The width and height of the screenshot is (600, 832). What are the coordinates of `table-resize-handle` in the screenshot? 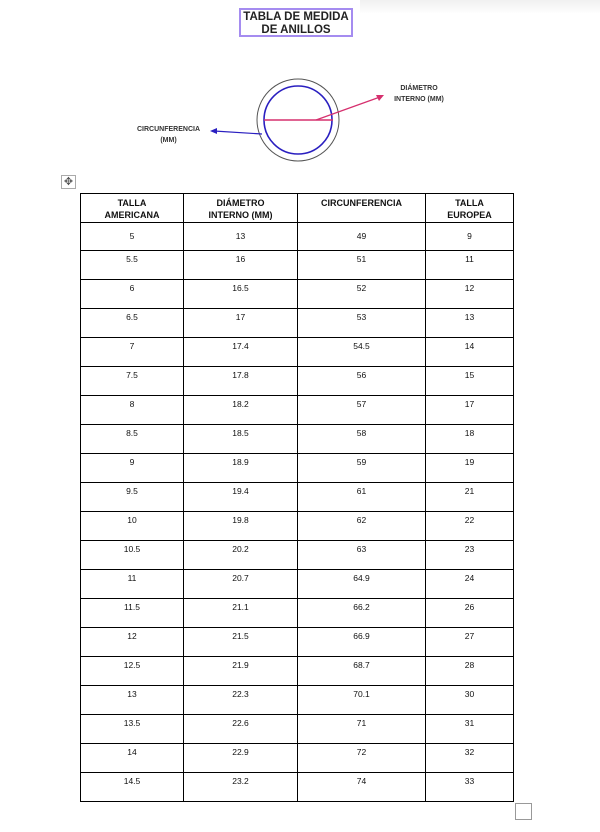 It's located at (523, 811).